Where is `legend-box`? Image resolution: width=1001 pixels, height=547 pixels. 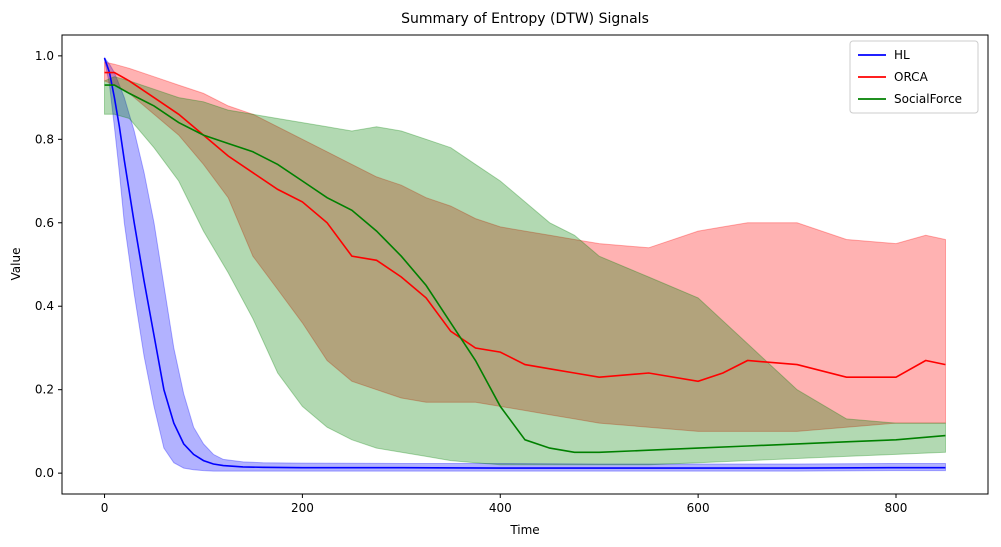
legend-box is located at coordinates (914, 77).